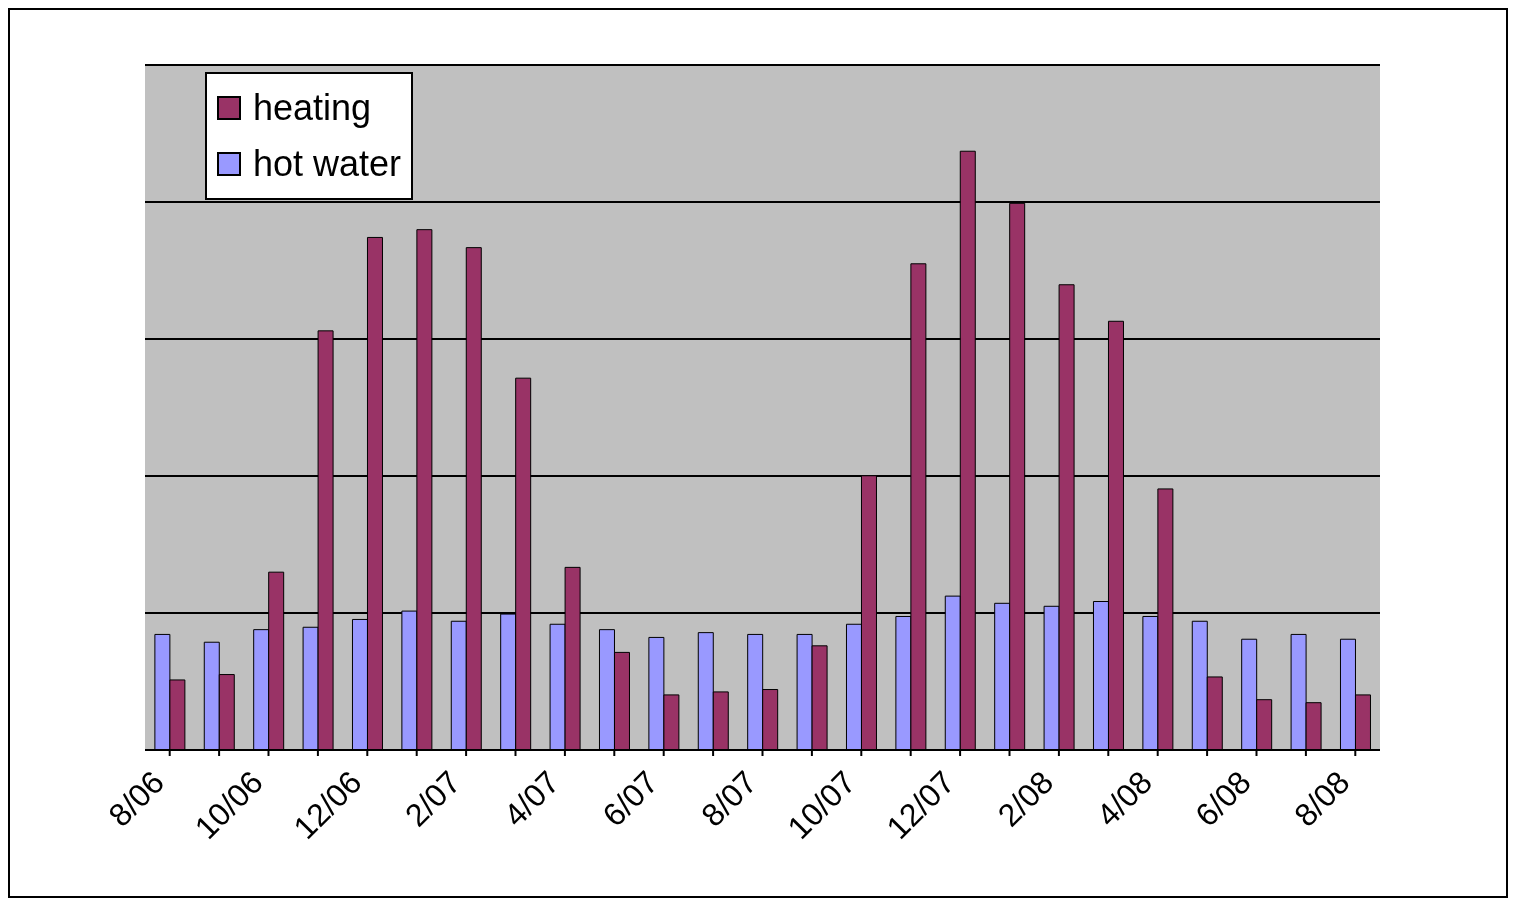  Describe the element at coordinates (1223, 798) in the screenshot. I see `x-tick-label: 6/08` at that location.